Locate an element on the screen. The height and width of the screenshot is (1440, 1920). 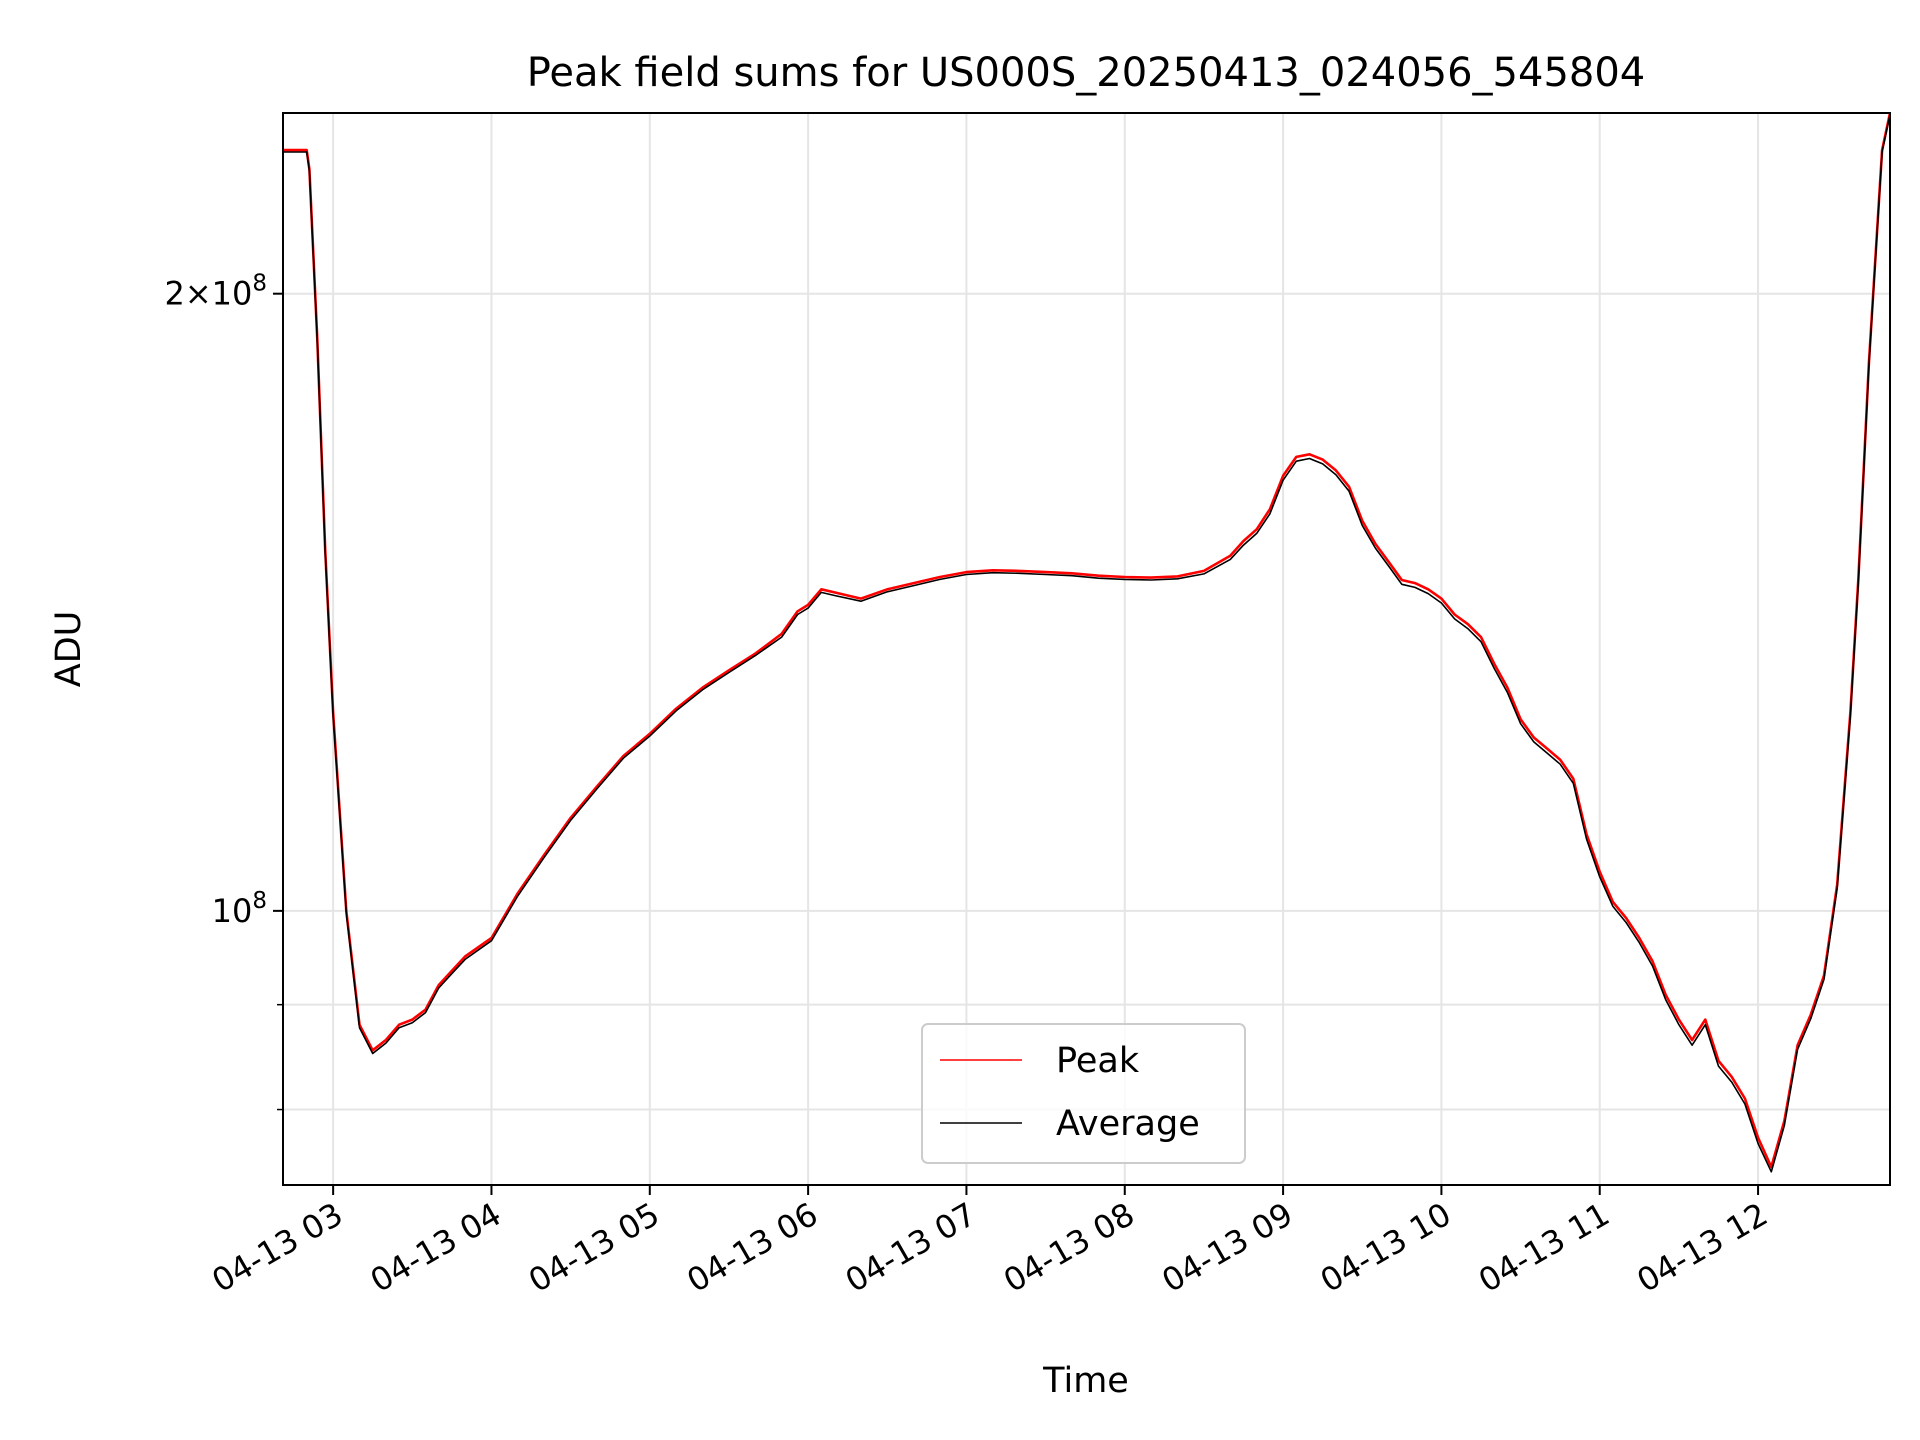
legend-label-peak: Peak is located at coordinates (1098, 1061).